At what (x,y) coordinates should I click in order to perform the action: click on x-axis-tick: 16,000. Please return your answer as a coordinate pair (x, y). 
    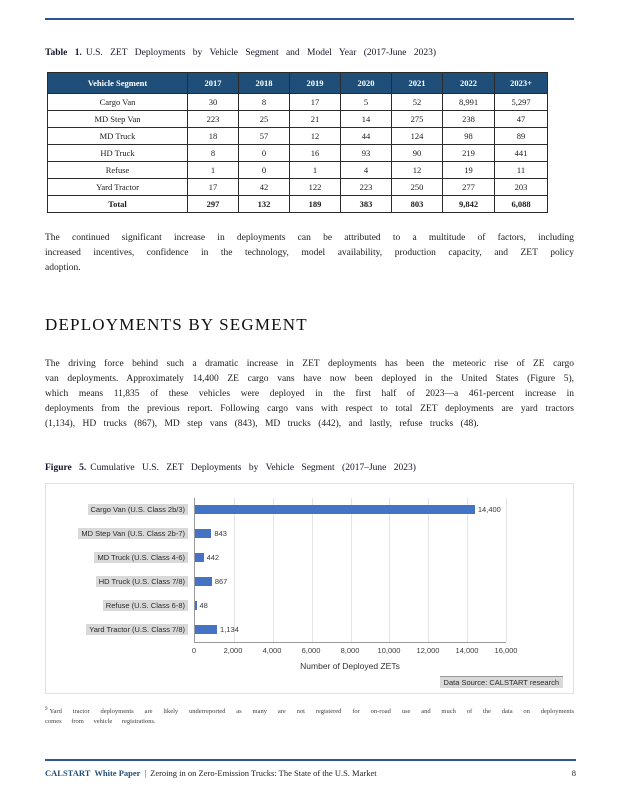
    Looking at the image, I should click on (506, 650).